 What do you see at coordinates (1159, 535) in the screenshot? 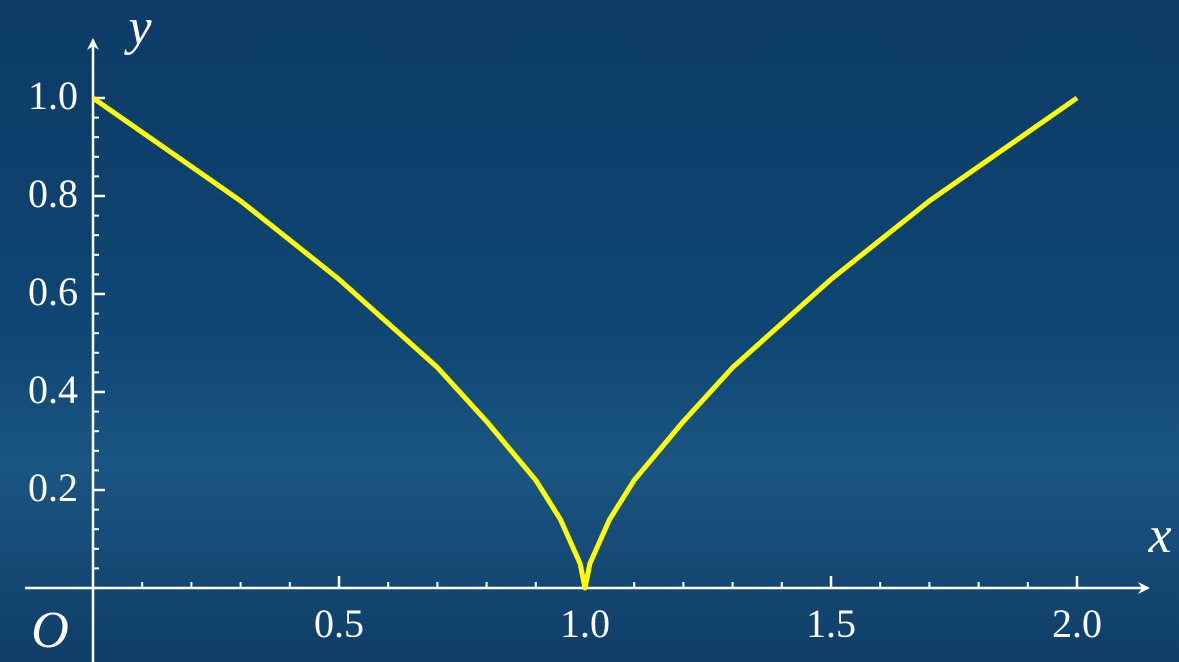
I see `x-axis-label: x` at bounding box center [1159, 535].